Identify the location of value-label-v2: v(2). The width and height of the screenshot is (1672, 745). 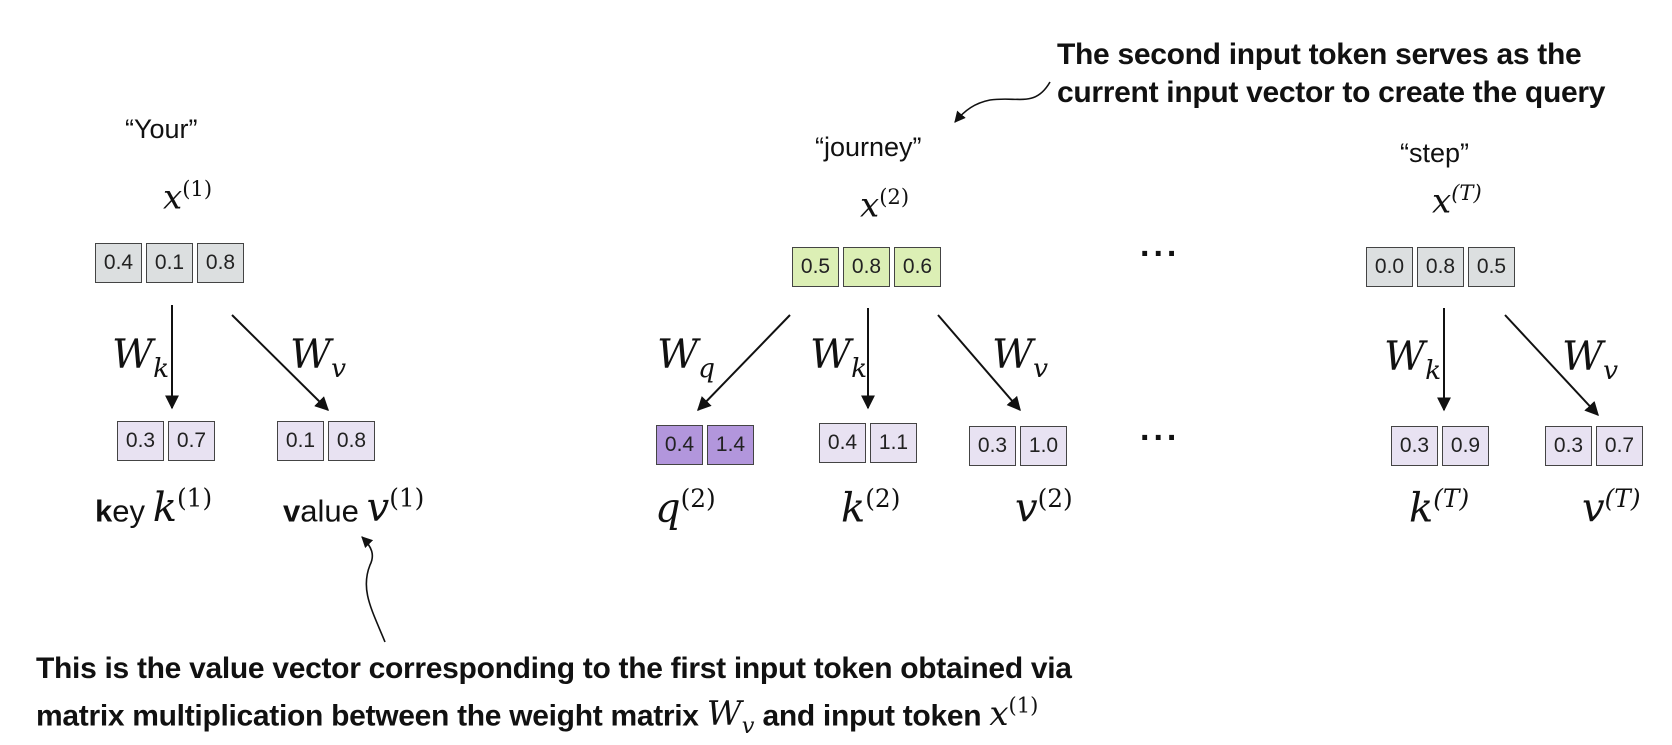
(1044, 508).